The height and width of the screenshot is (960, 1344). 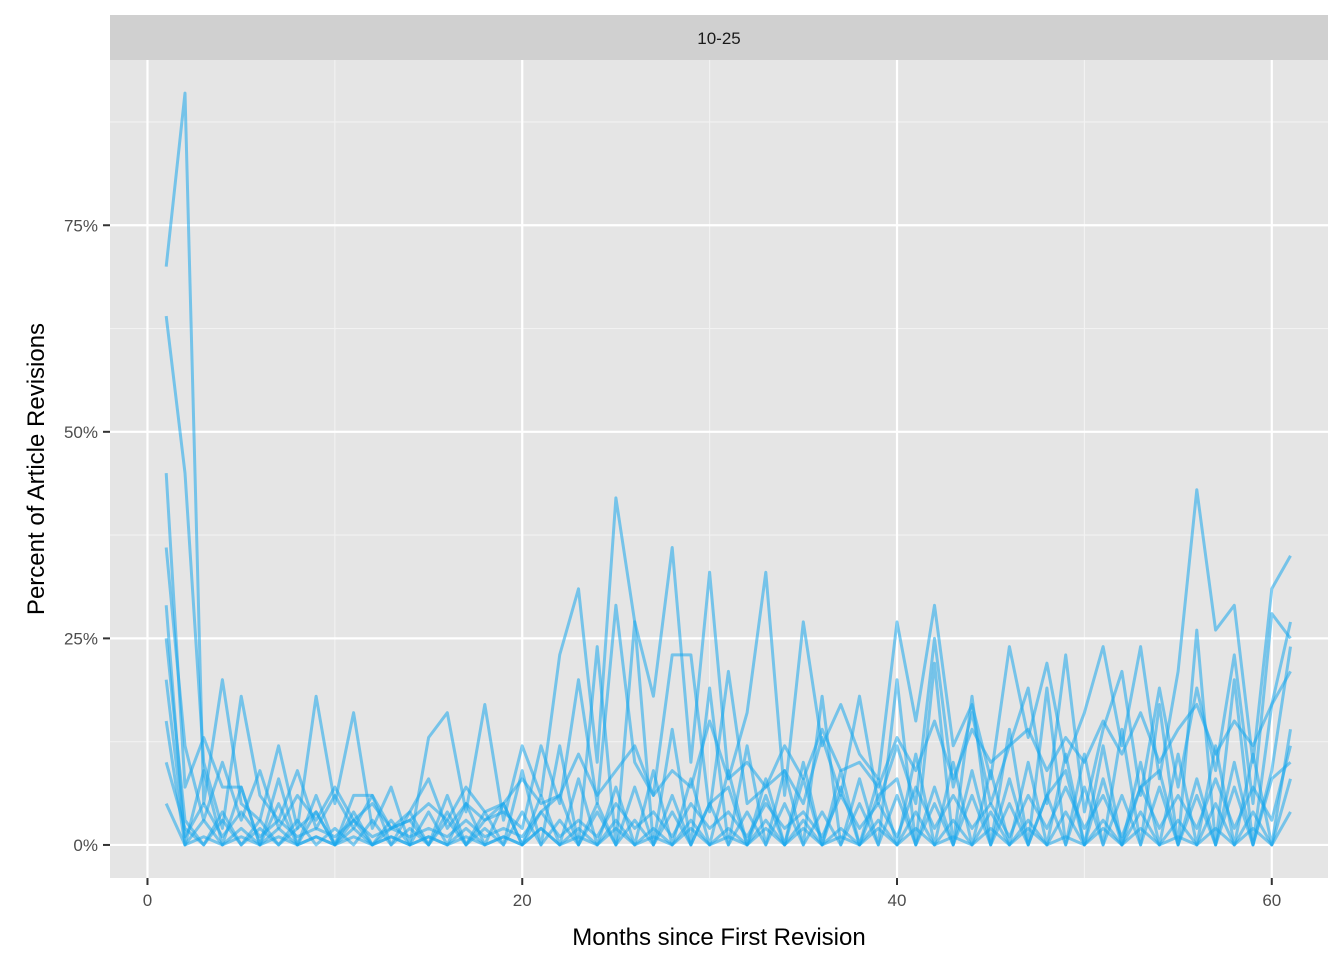 I want to click on x-tick-label: 20, so click(x=522, y=900).